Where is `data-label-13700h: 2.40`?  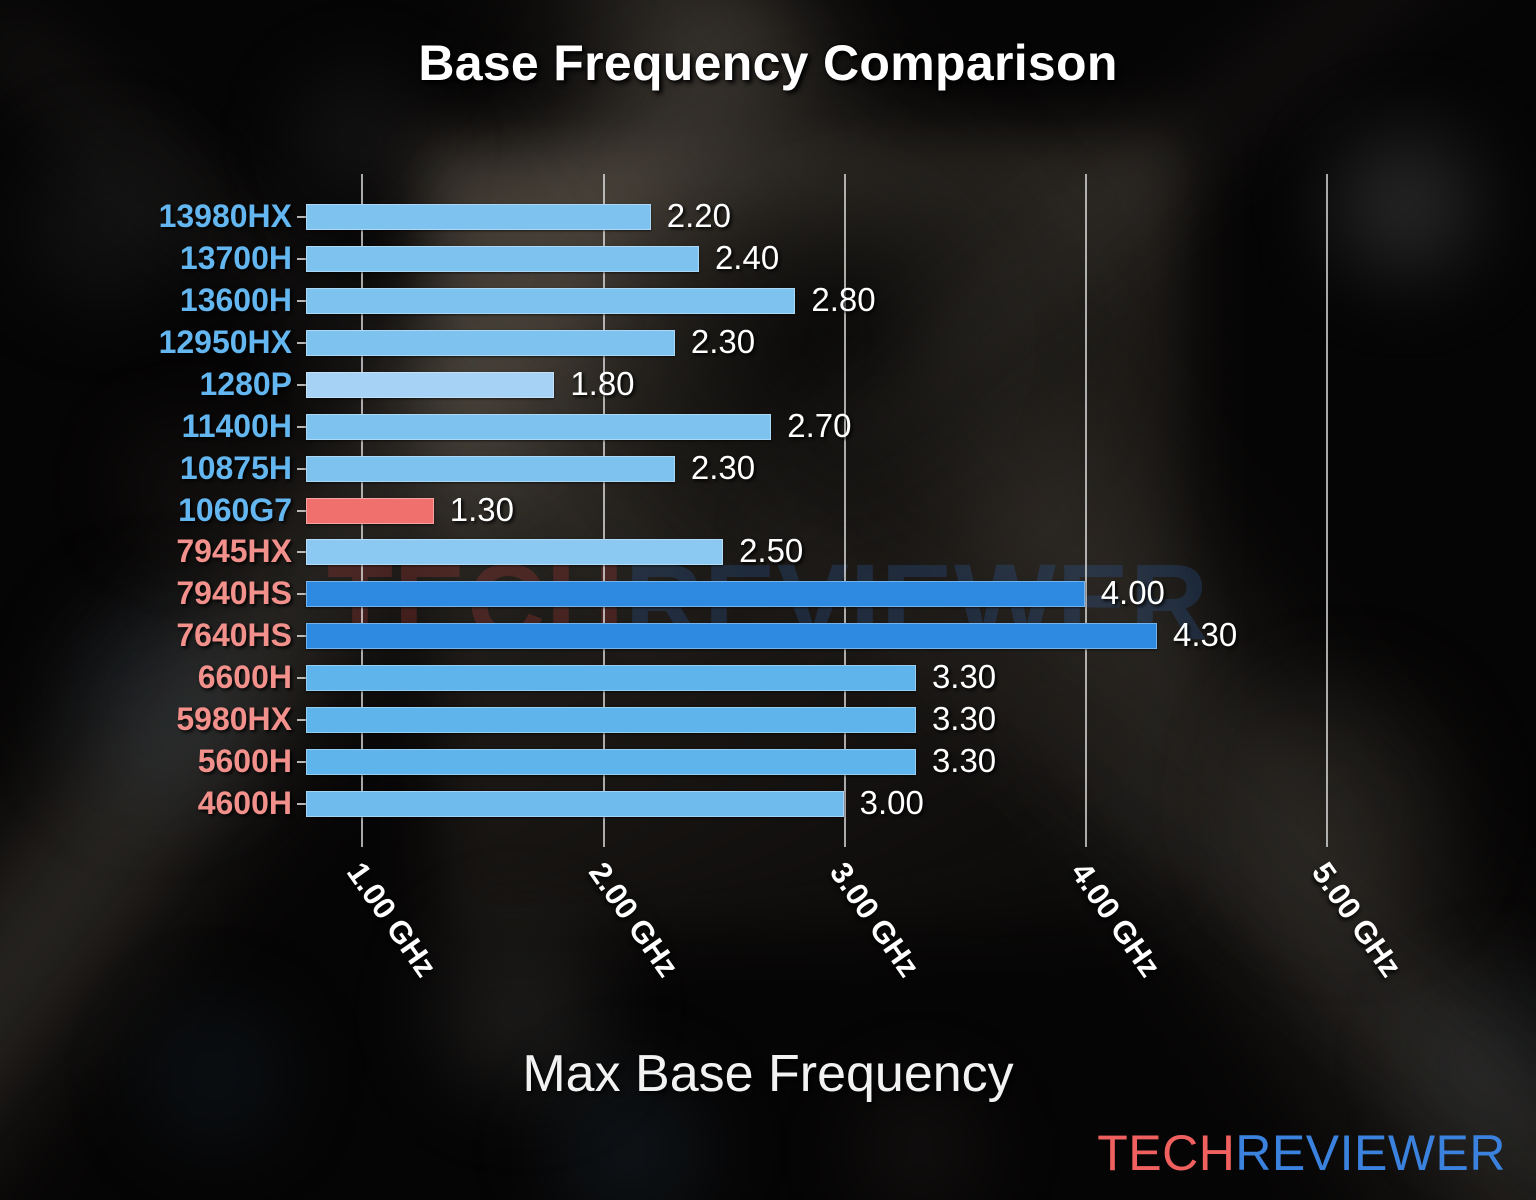
data-label-13700h: 2.40 is located at coordinates (747, 257).